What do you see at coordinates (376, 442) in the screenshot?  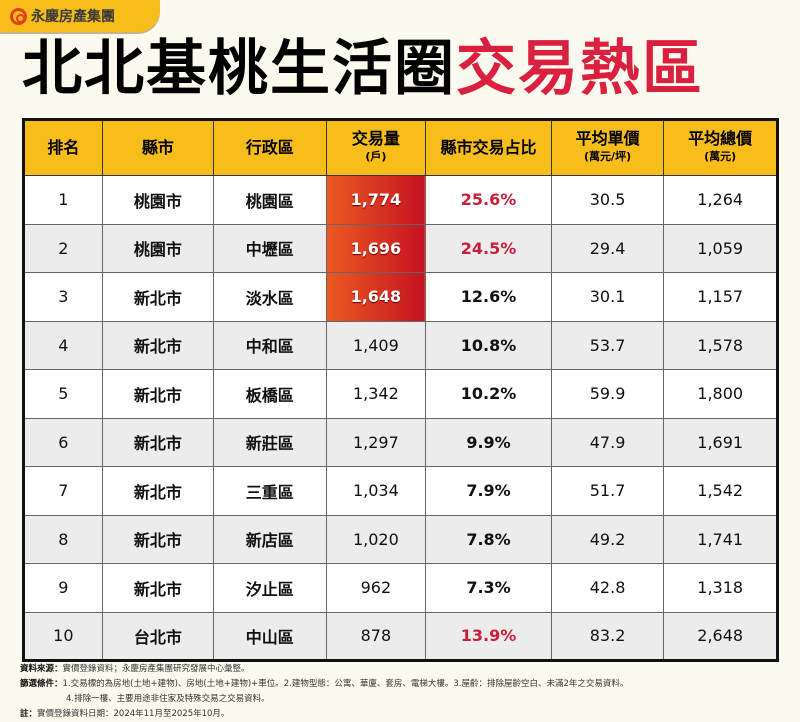 I see `cell-volume: 1,297` at bounding box center [376, 442].